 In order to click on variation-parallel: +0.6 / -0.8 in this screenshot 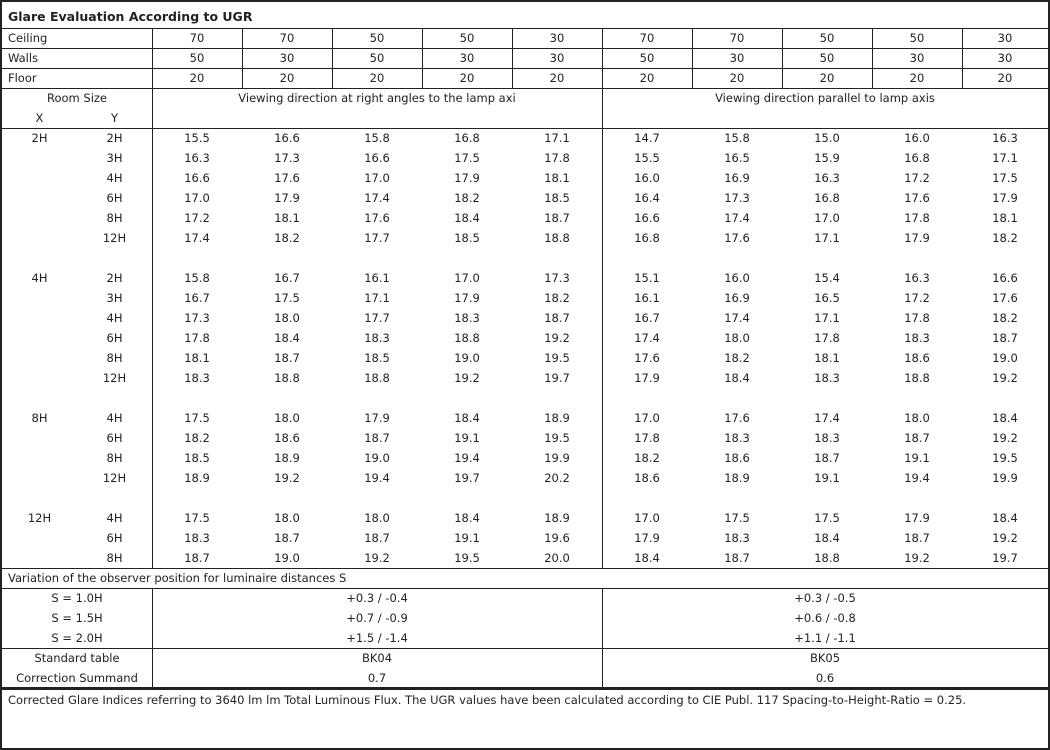, I will do `click(825, 618)`.